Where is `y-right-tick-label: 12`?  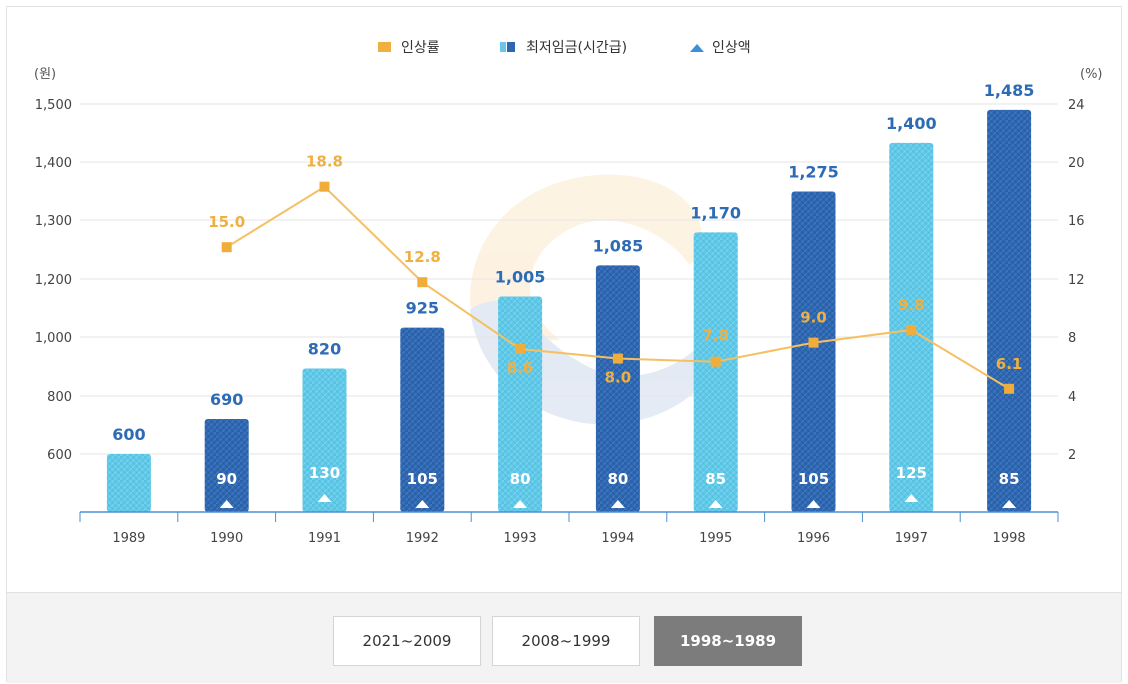
y-right-tick-label: 12 is located at coordinates (1076, 280).